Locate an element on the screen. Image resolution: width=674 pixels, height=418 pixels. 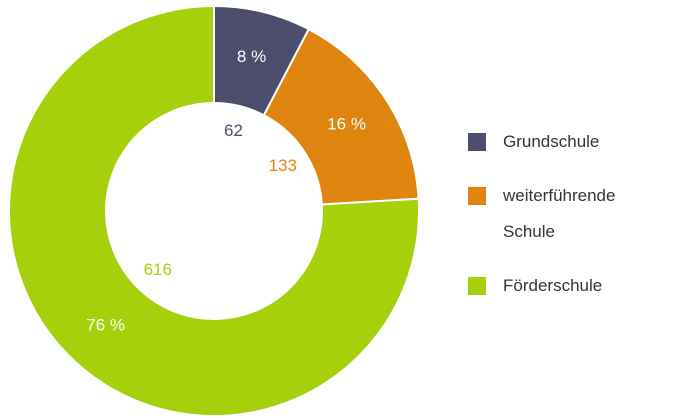
value-label: 616 is located at coordinates (158, 269).